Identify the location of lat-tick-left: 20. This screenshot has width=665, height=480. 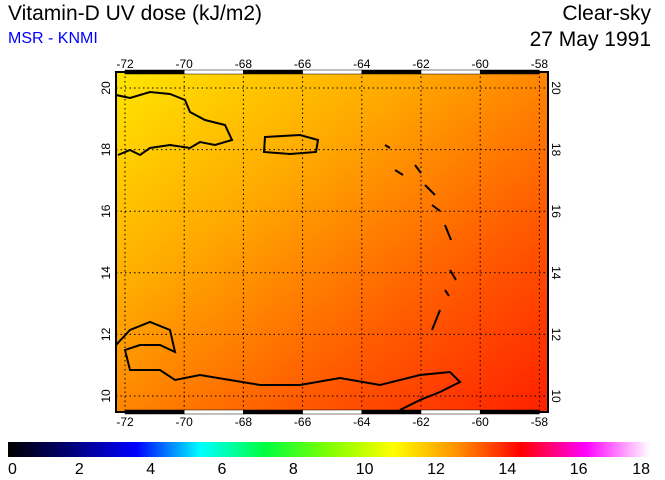
(106, 88).